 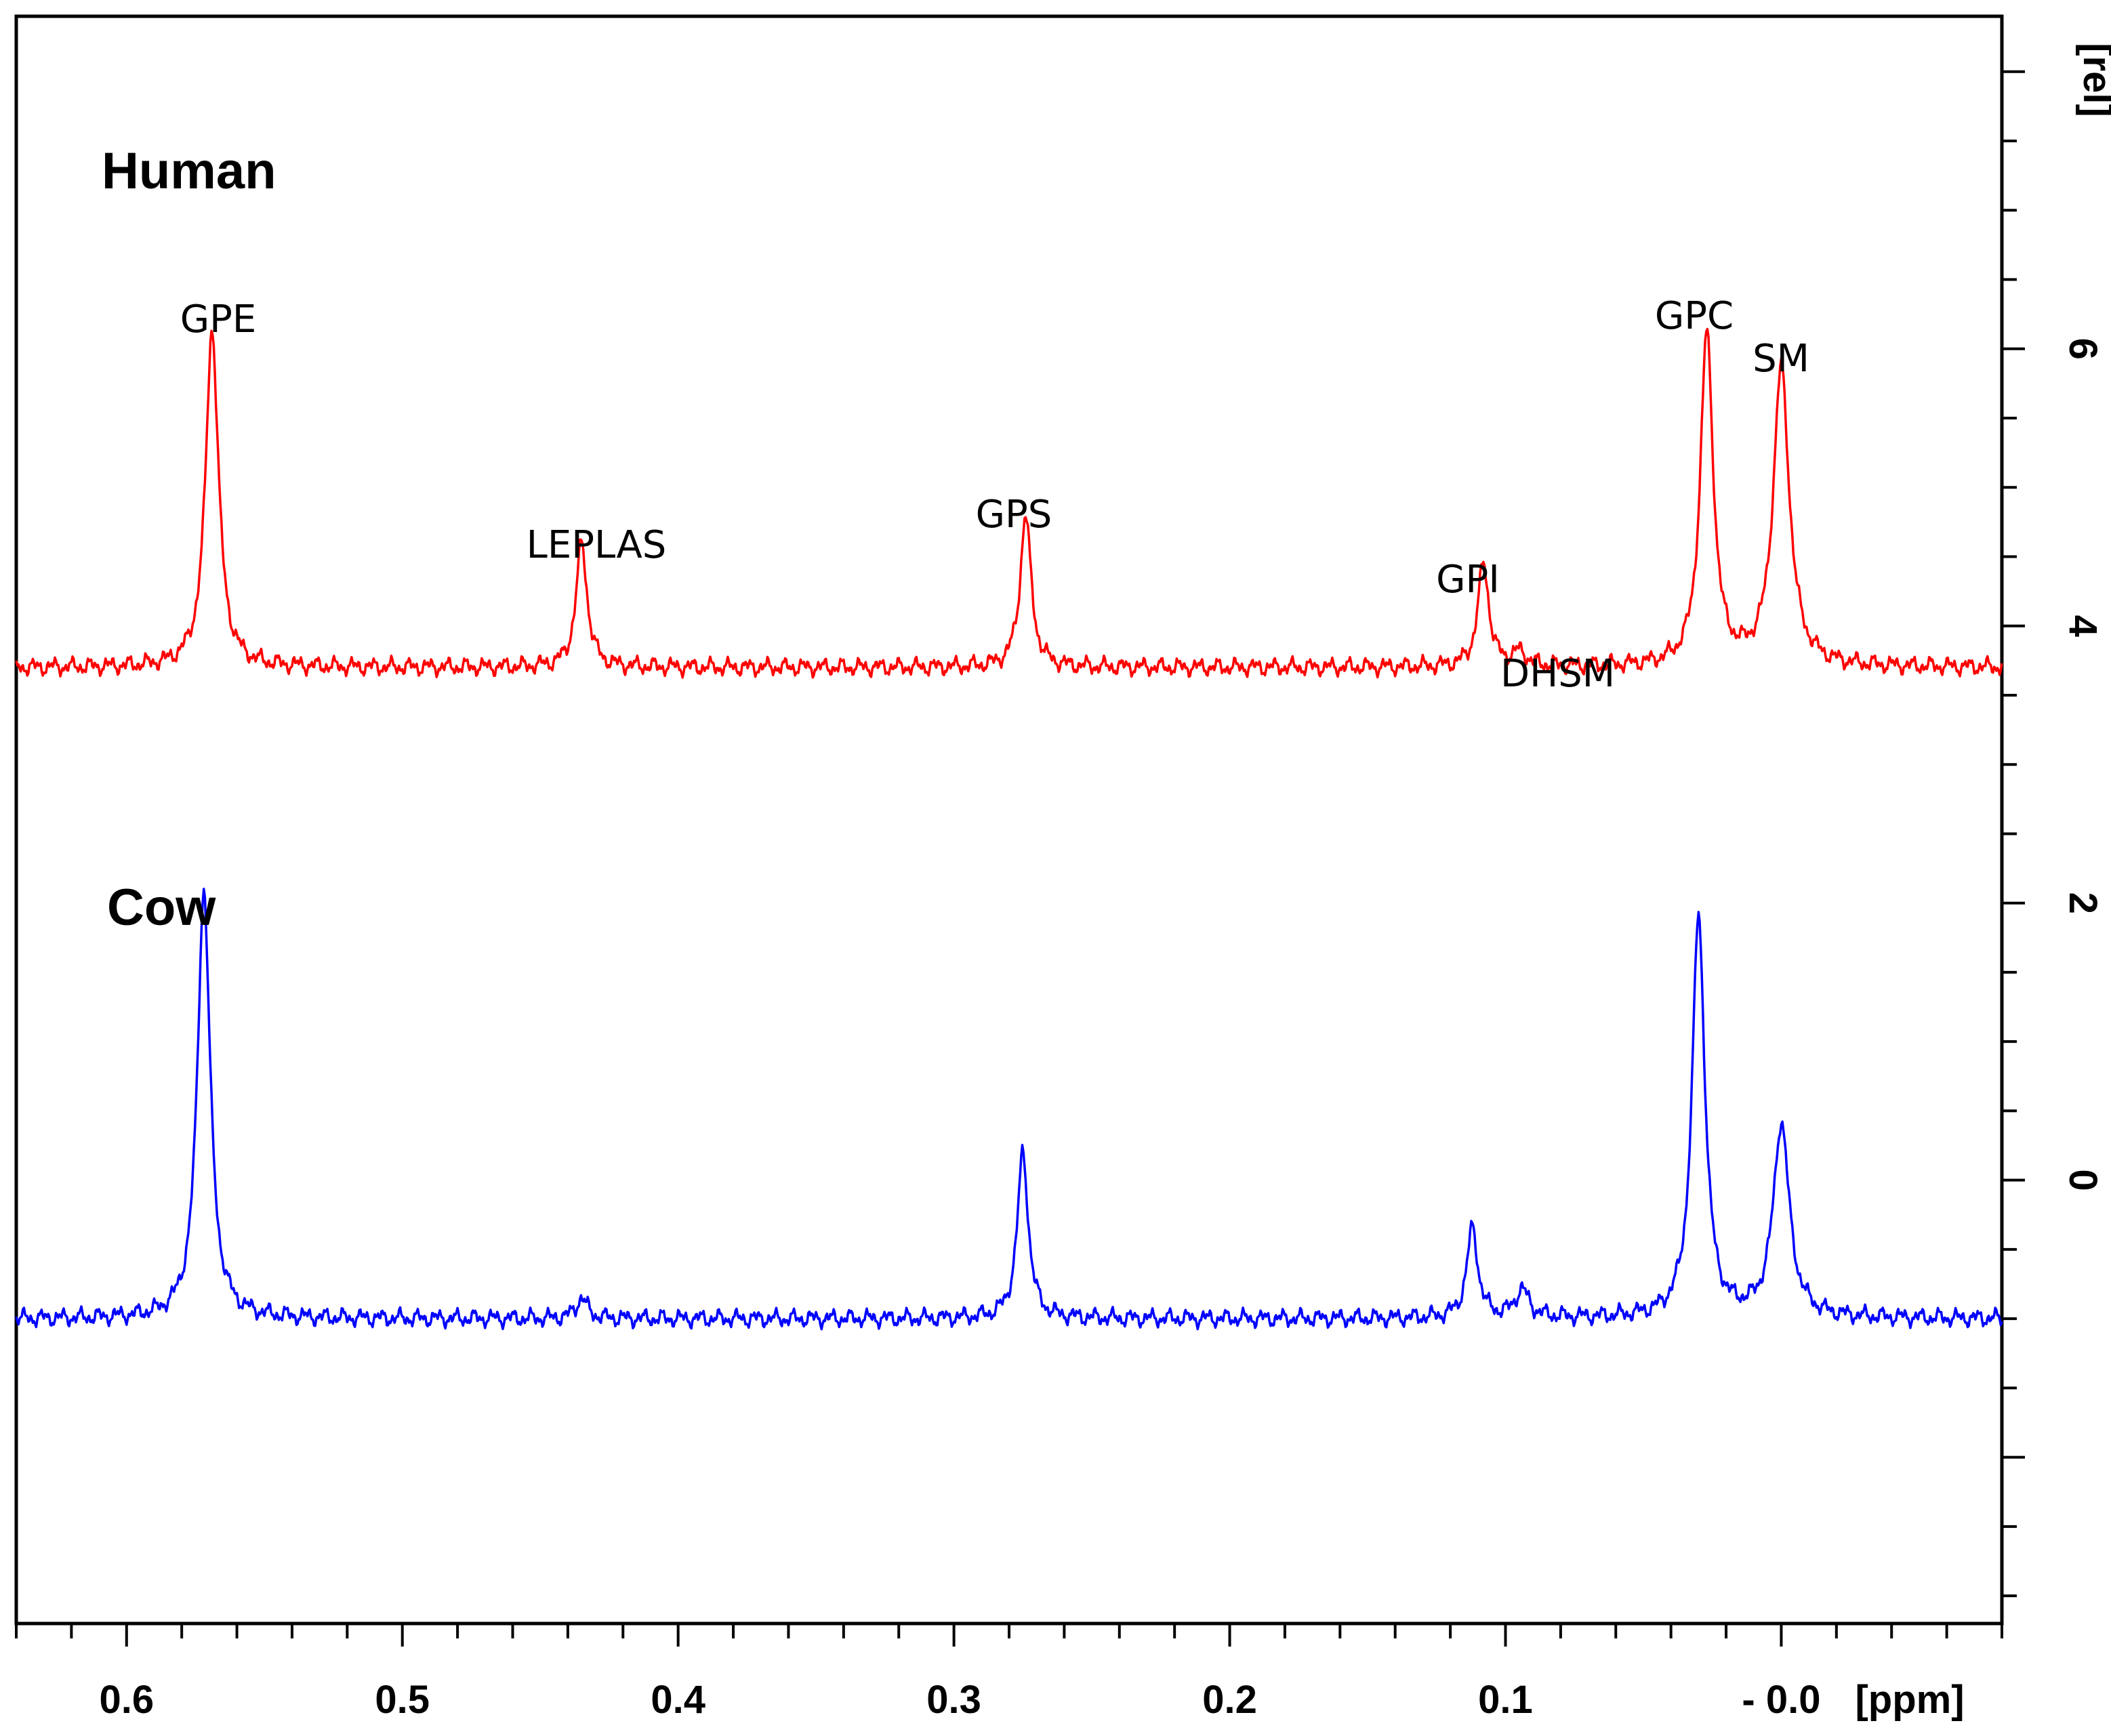 I want to click on x-tick-label: 0.5, so click(x=402, y=1700).